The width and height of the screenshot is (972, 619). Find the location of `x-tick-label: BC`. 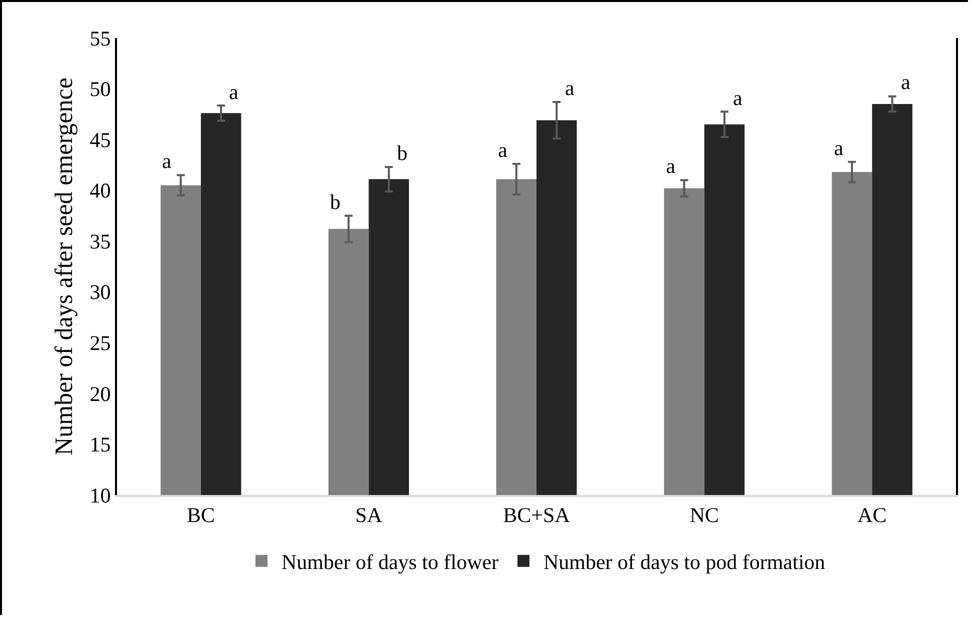

x-tick-label: BC is located at coordinates (200, 515).